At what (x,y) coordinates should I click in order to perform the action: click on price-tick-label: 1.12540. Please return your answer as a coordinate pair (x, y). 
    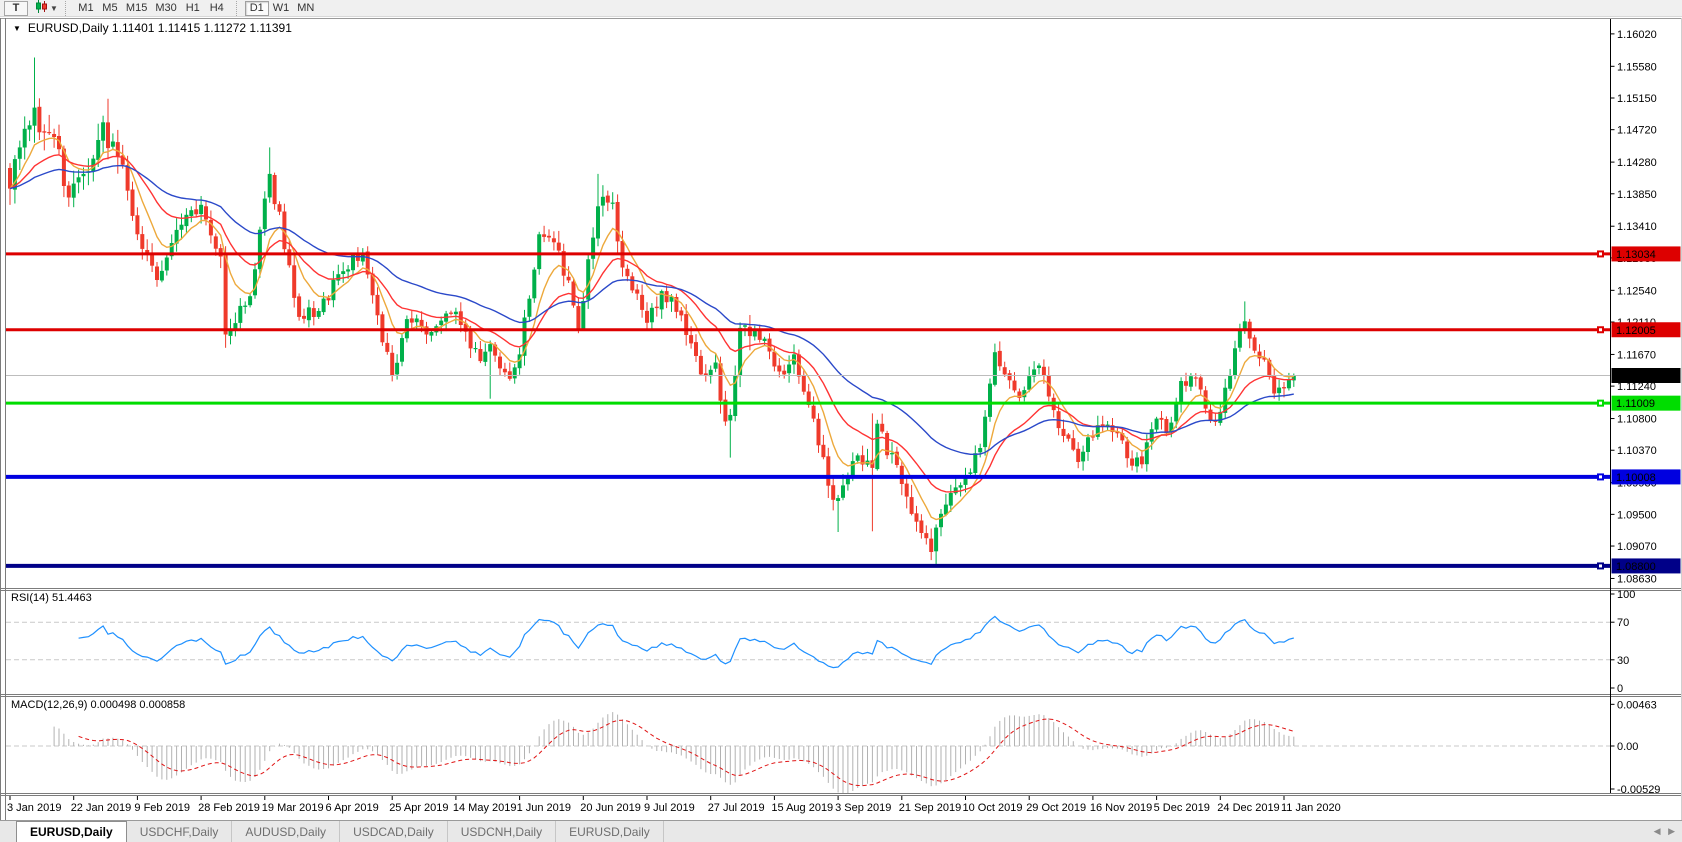
    Looking at the image, I should click on (1637, 291).